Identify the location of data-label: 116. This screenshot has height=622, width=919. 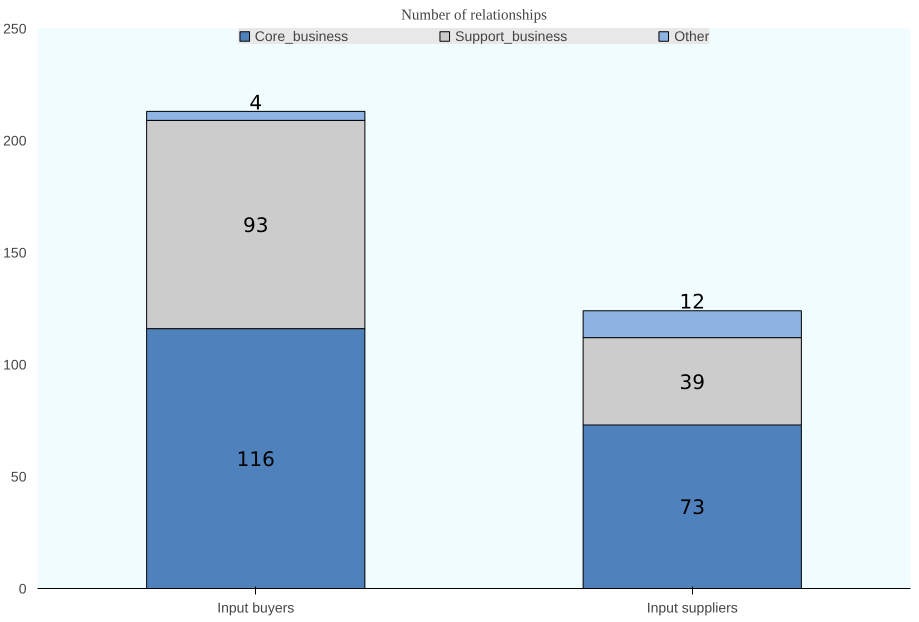
(255, 459).